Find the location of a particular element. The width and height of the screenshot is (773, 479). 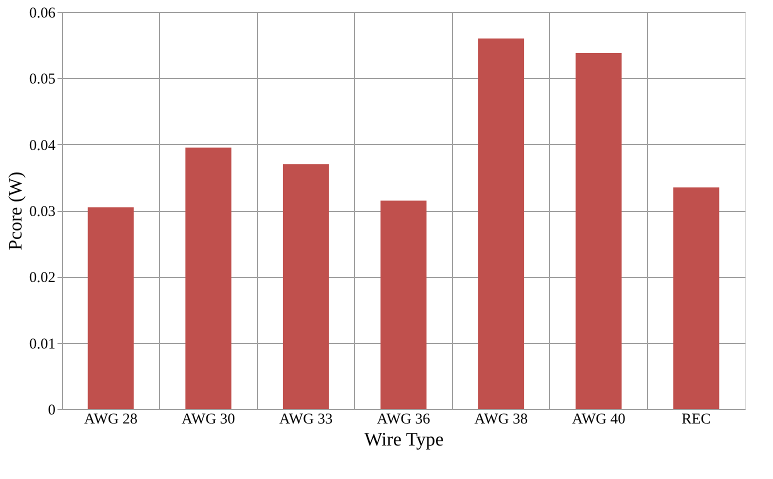

y-tick-label: 0.04 is located at coordinates (42, 146).